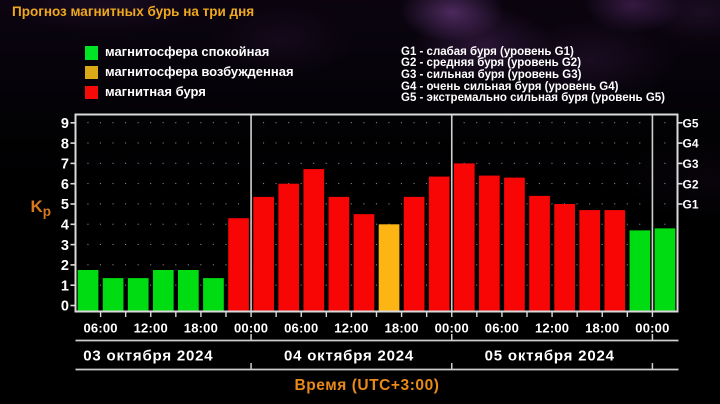  What do you see at coordinates (691, 164) in the screenshot?
I see `svg-text: G3` at bounding box center [691, 164].